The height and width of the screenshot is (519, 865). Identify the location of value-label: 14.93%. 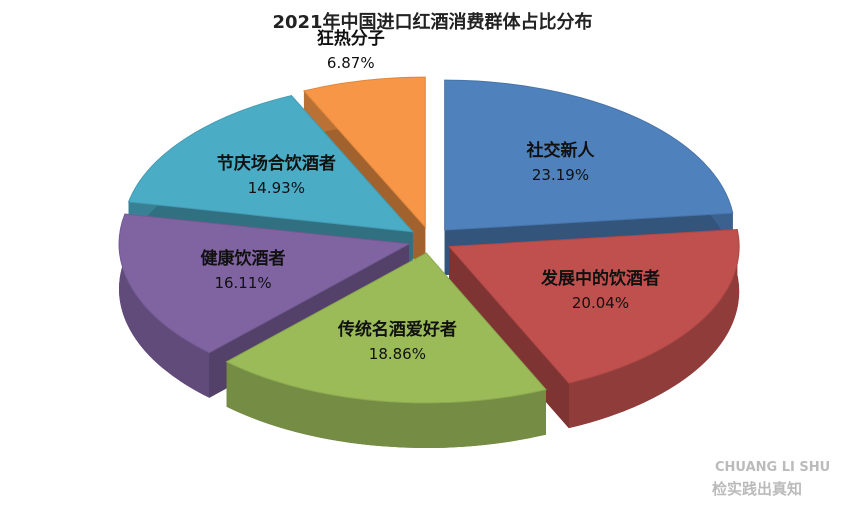
(276, 187).